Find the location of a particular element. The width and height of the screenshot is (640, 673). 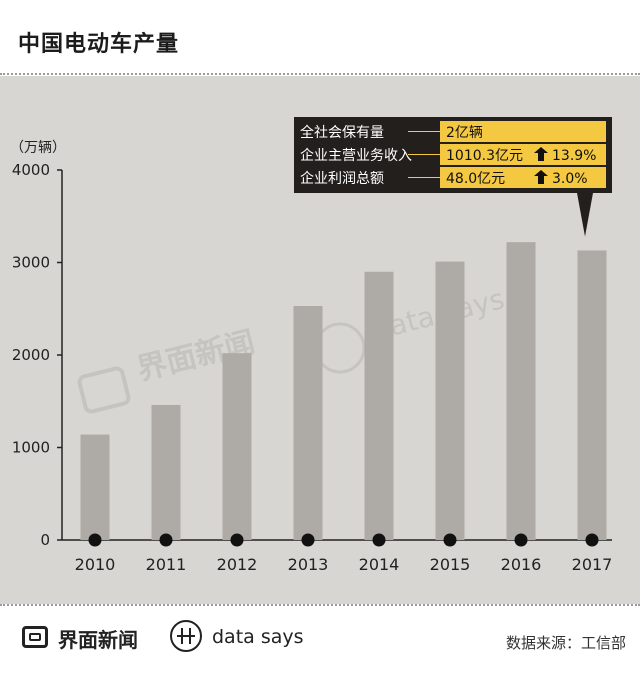

x-tick-label: 2016 is located at coordinates (521, 564).